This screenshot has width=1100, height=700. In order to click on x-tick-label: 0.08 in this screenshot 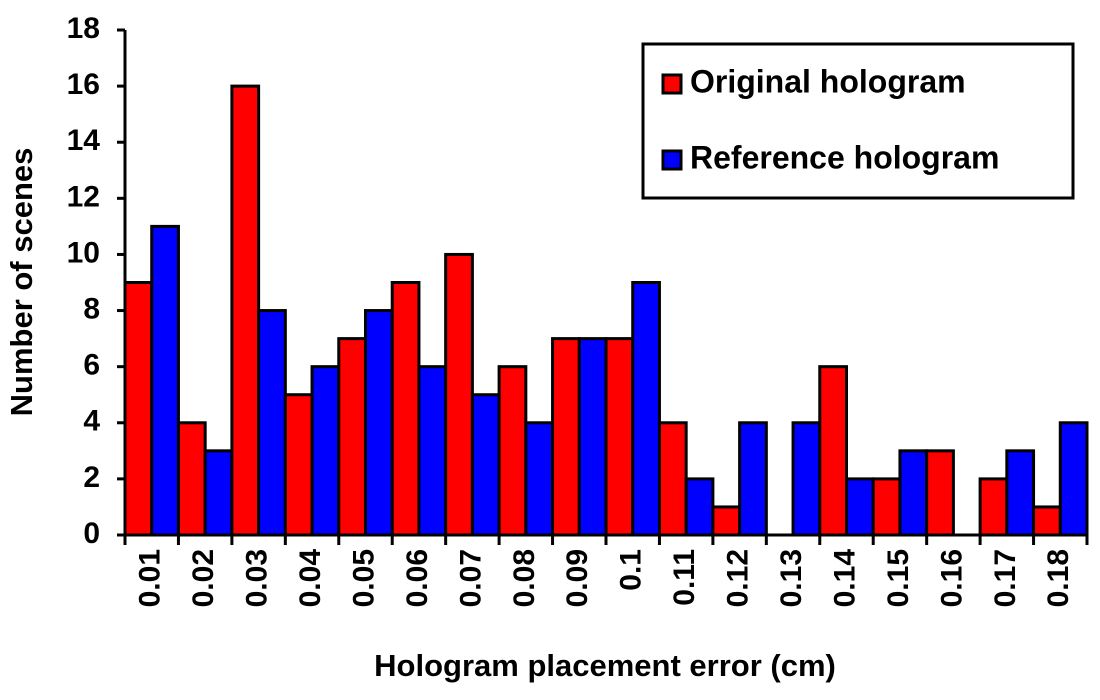, I will do `click(524, 578)`.